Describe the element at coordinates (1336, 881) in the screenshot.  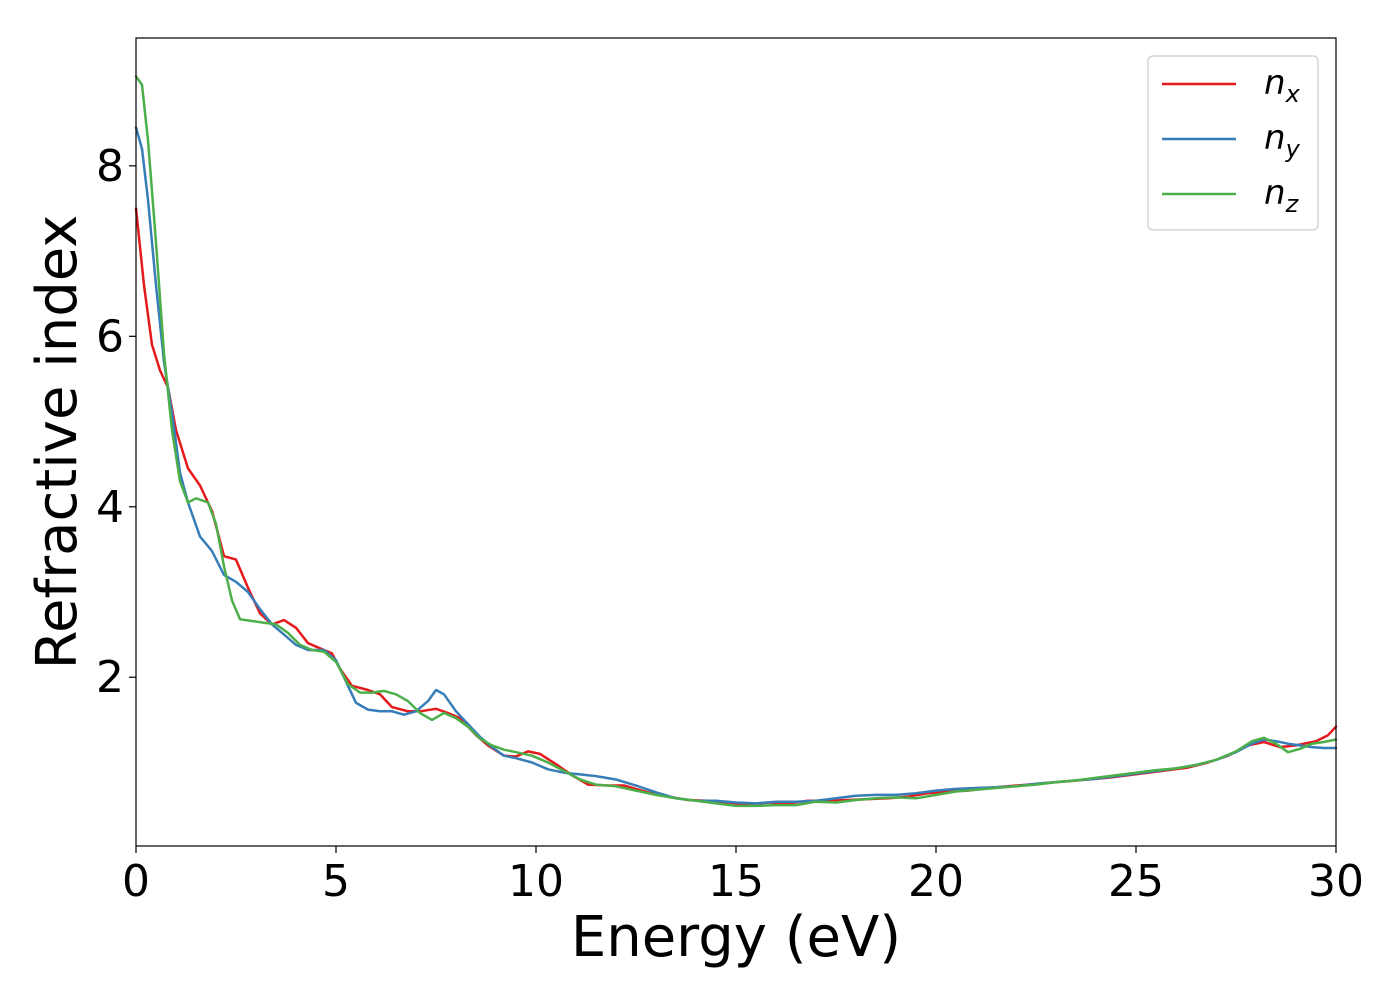
I see `x-tick-label: 30` at that location.